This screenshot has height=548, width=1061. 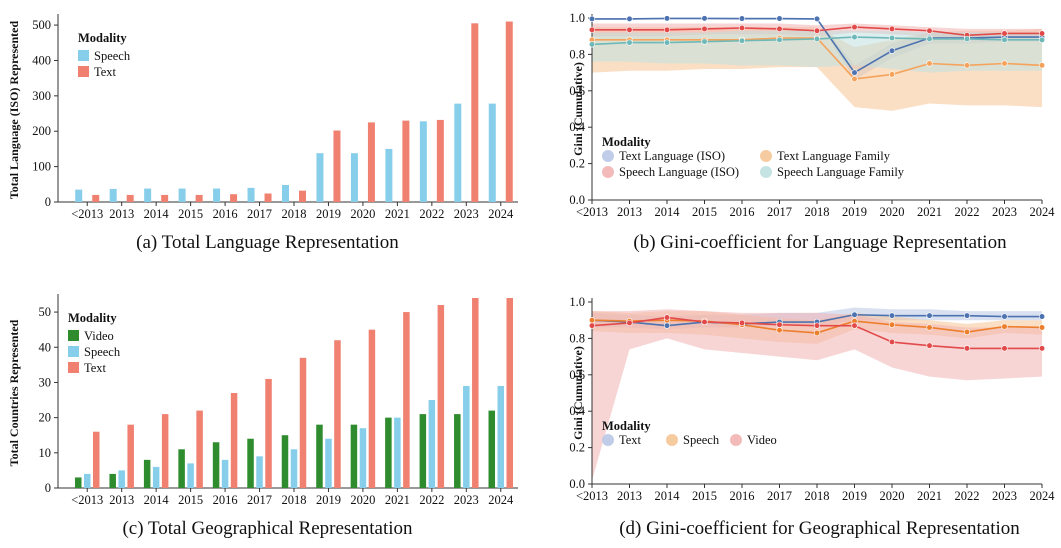 I want to click on bar-speech-2022, so click(x=423, y=161).